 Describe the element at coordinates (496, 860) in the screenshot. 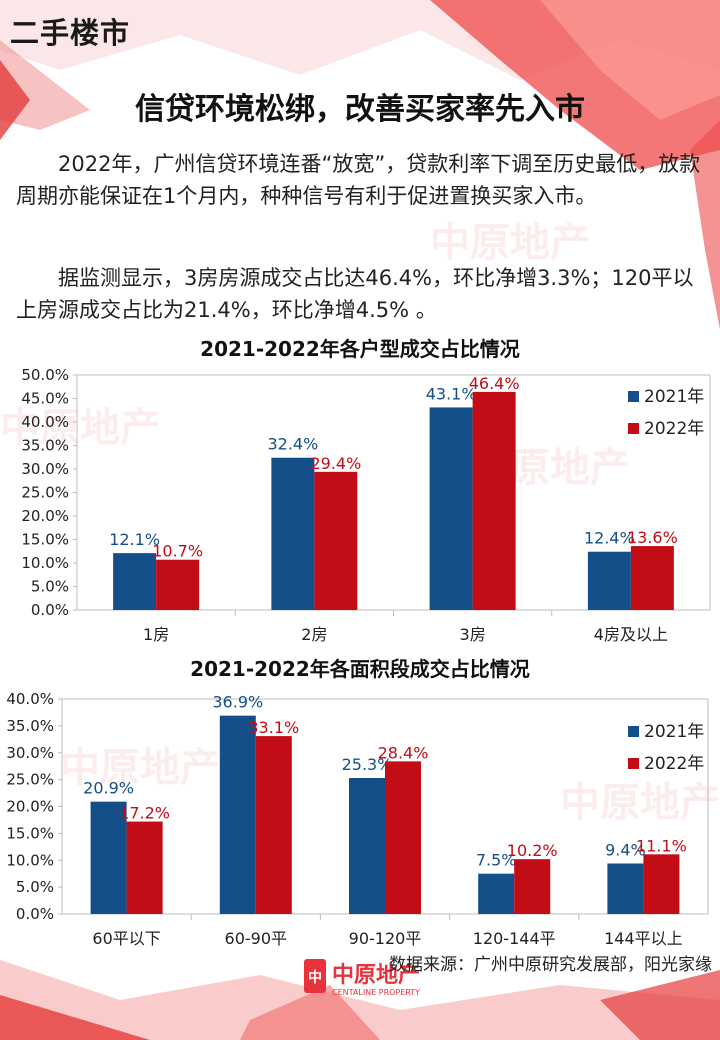

I see `data-label: 7.5%` at that location.